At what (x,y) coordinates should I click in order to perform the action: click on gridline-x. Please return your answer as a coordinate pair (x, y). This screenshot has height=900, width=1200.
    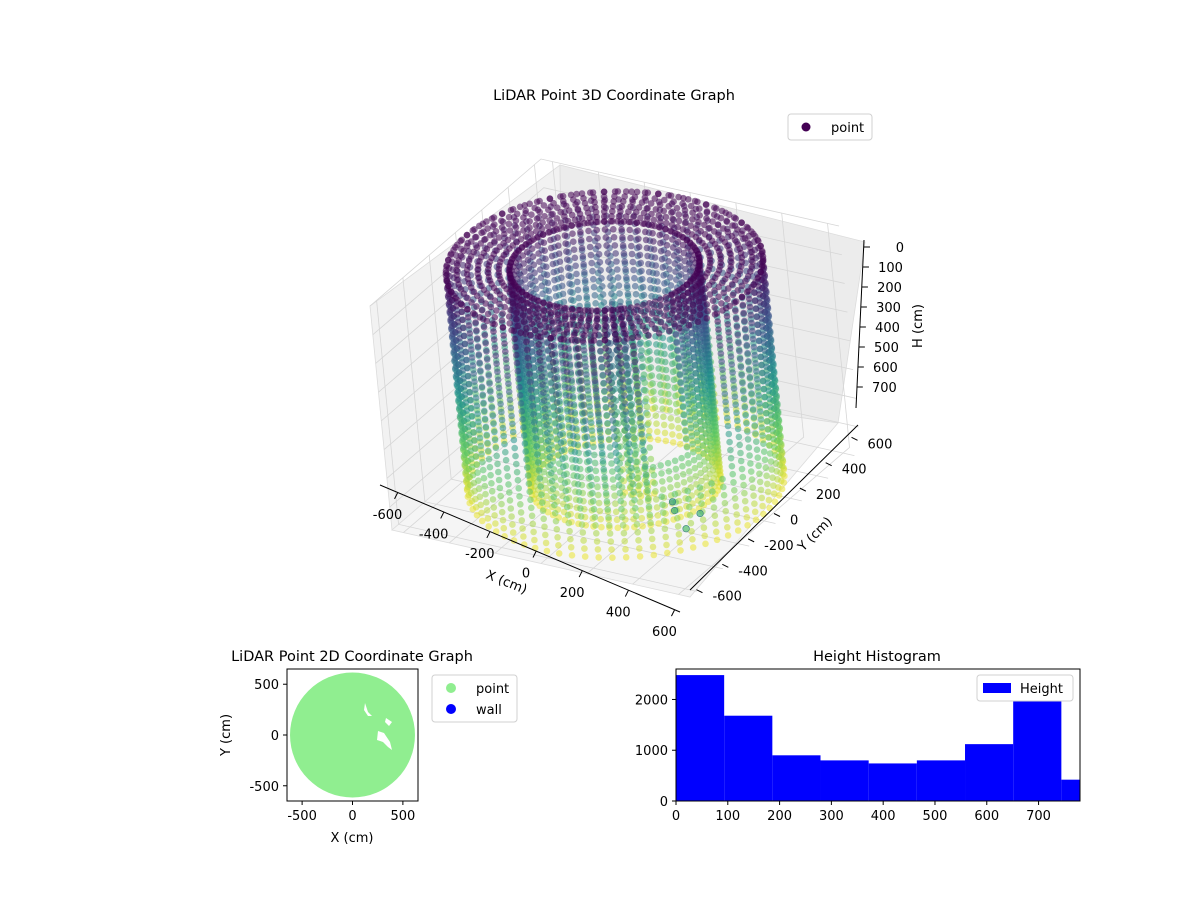
    Looking at the image, I should click on (718, 399).